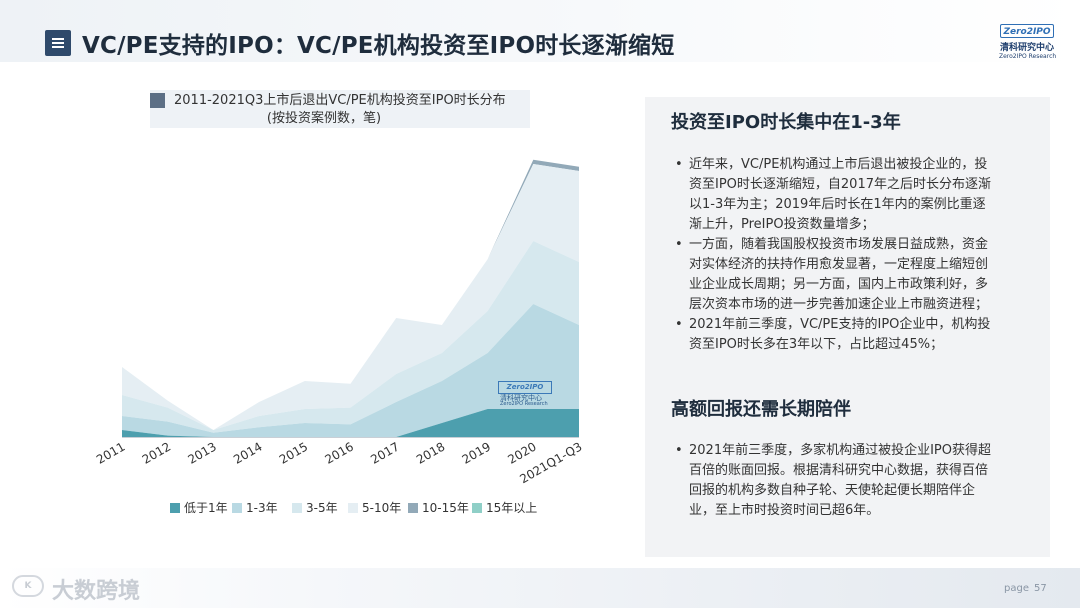 This screenshot has height=608, width=1080. I want to click on legend-item: 3-5年, so click(315, 507).